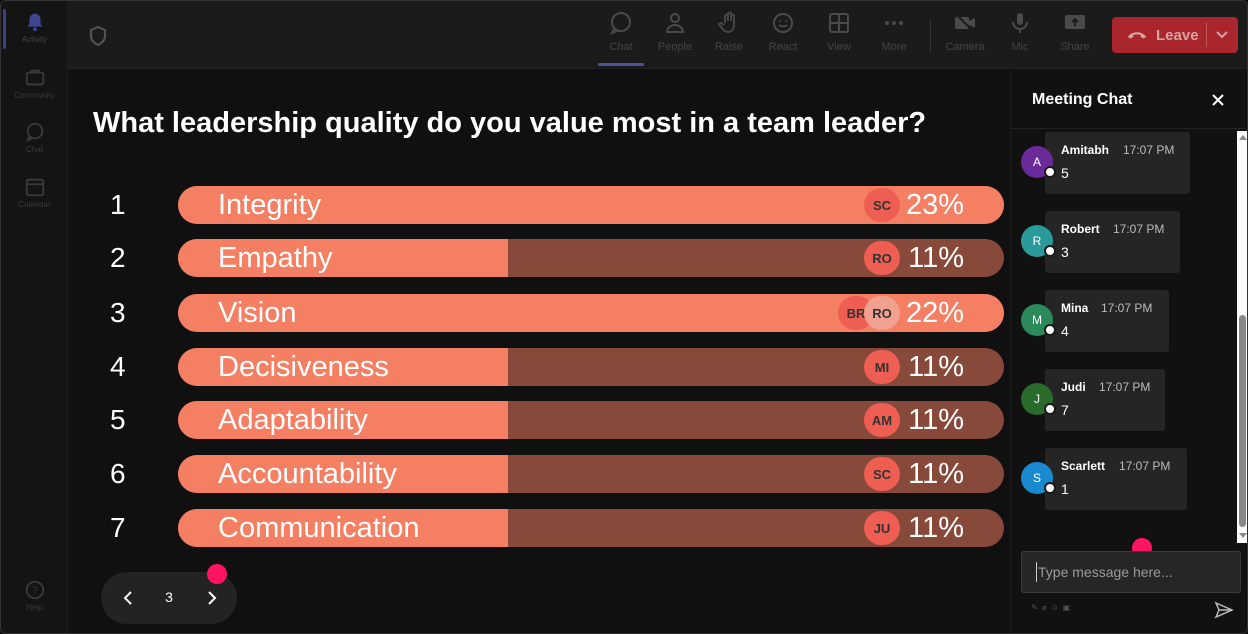 The width and height of the screenshot is (1248, 634). Describe the element at coordinates (303, 367) in the screenshot. I see `option-label: Decisiveness` at that location.